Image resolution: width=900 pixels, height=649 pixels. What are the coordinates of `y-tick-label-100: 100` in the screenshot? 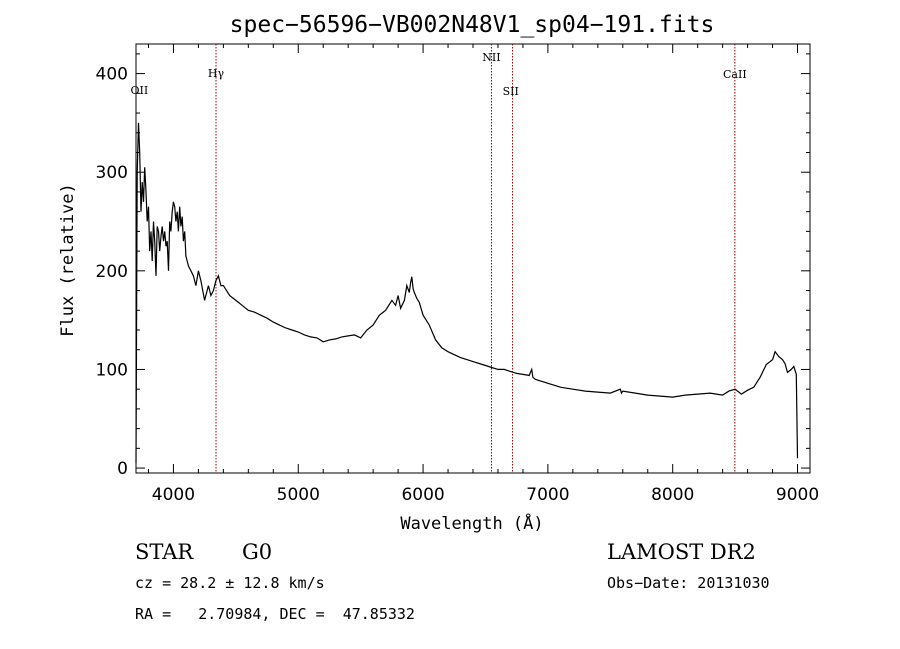 It's located at (112, 370).